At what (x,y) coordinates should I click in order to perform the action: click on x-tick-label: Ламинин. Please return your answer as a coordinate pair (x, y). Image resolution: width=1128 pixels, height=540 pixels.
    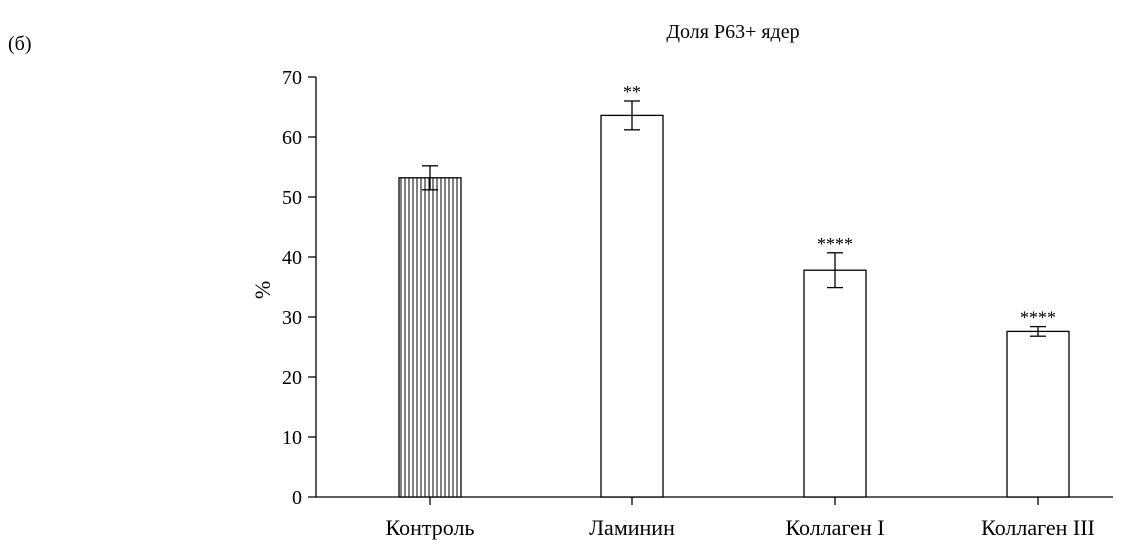
    Looking at the image, I should click on (632, 527).